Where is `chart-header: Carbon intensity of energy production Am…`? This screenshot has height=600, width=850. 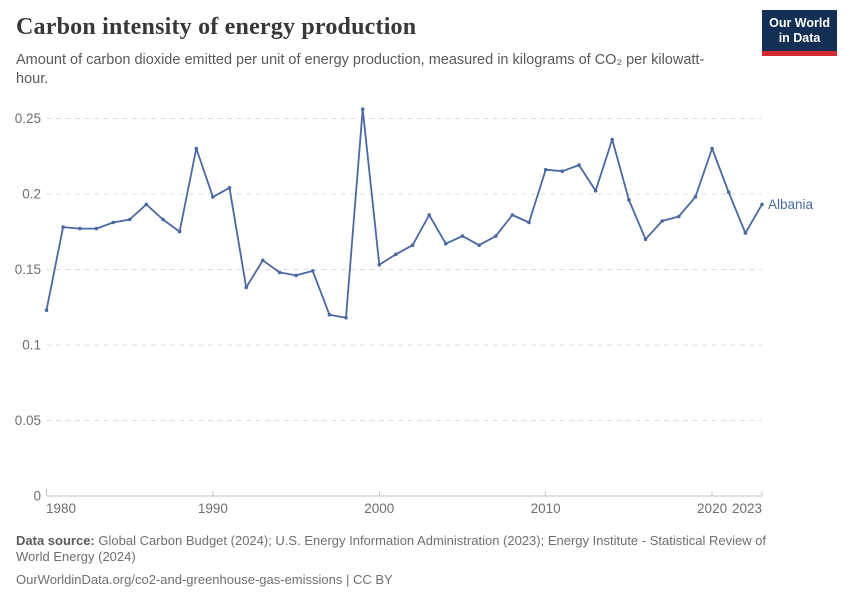
chart-header: Carbon intensity of energy production Am… is located at coordinates (386, 51).